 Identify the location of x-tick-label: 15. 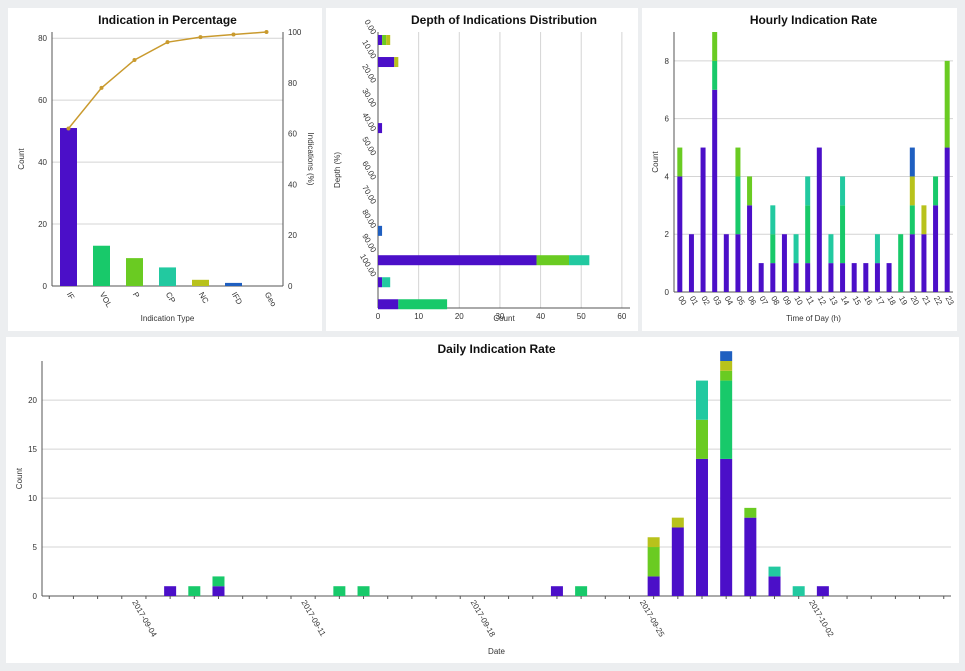
(856, 301).